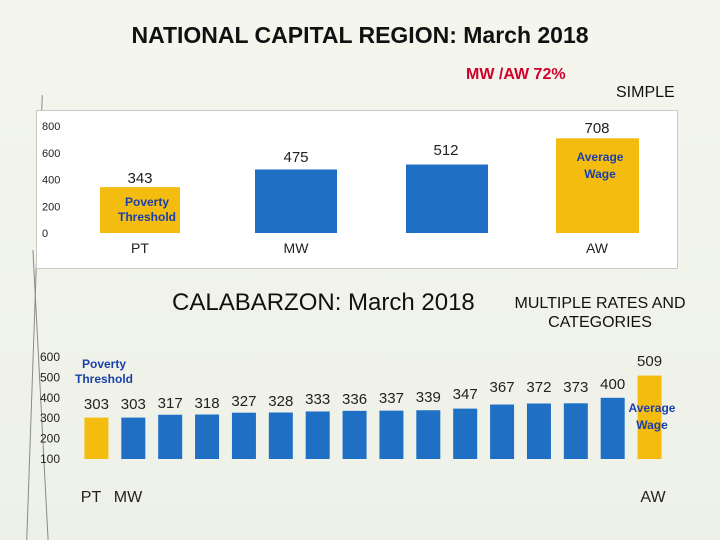 The width and height of the screenshot is (720, 540). What do you see at coordinates (139, 178) in the screenshot?
I see `data-label: 343` at bounding box center [139, 178].